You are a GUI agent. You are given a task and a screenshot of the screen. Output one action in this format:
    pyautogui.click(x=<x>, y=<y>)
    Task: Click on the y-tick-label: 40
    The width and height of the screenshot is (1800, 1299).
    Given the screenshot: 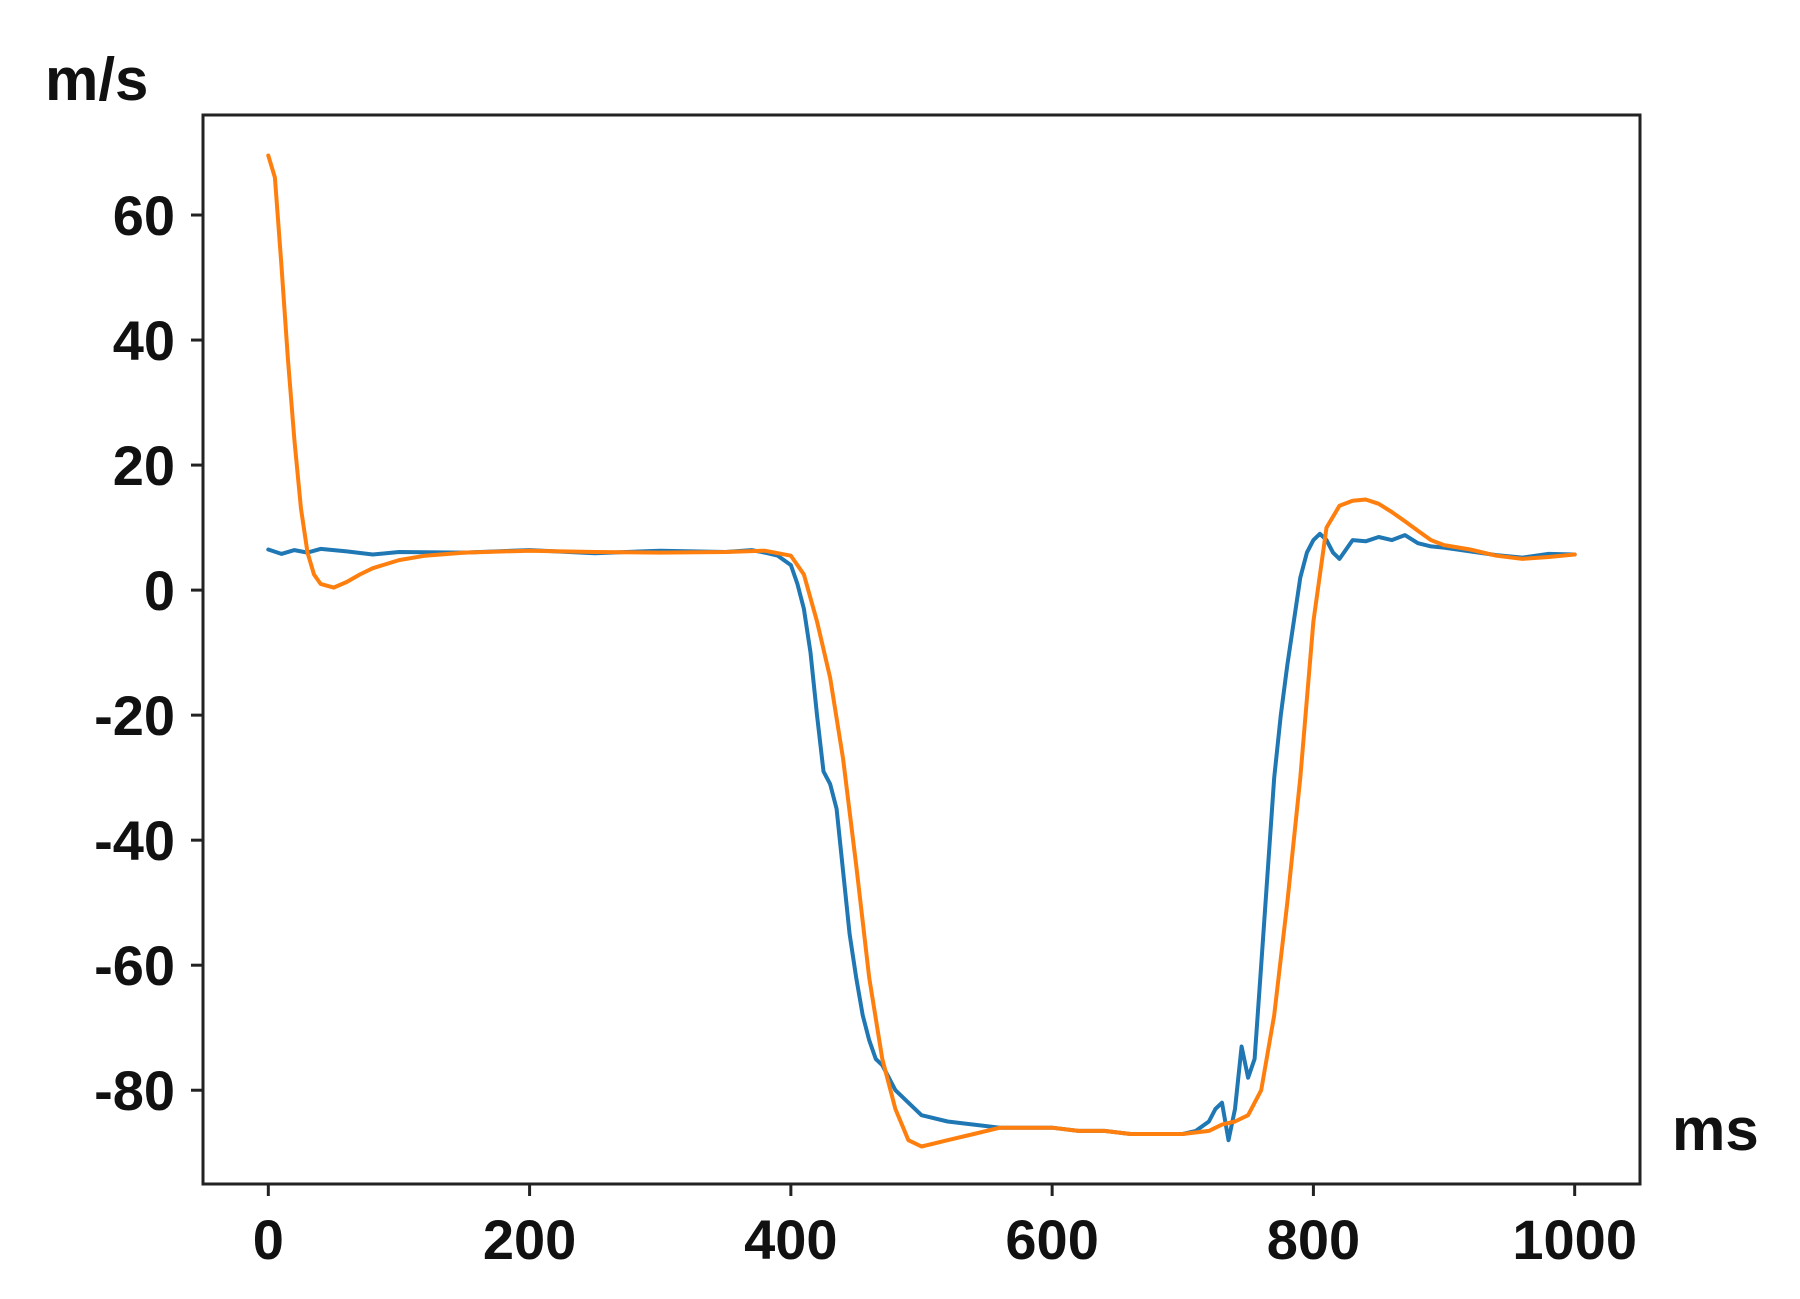 What is the action you would take?
    pyautogui.click(x=144, y=340)
    